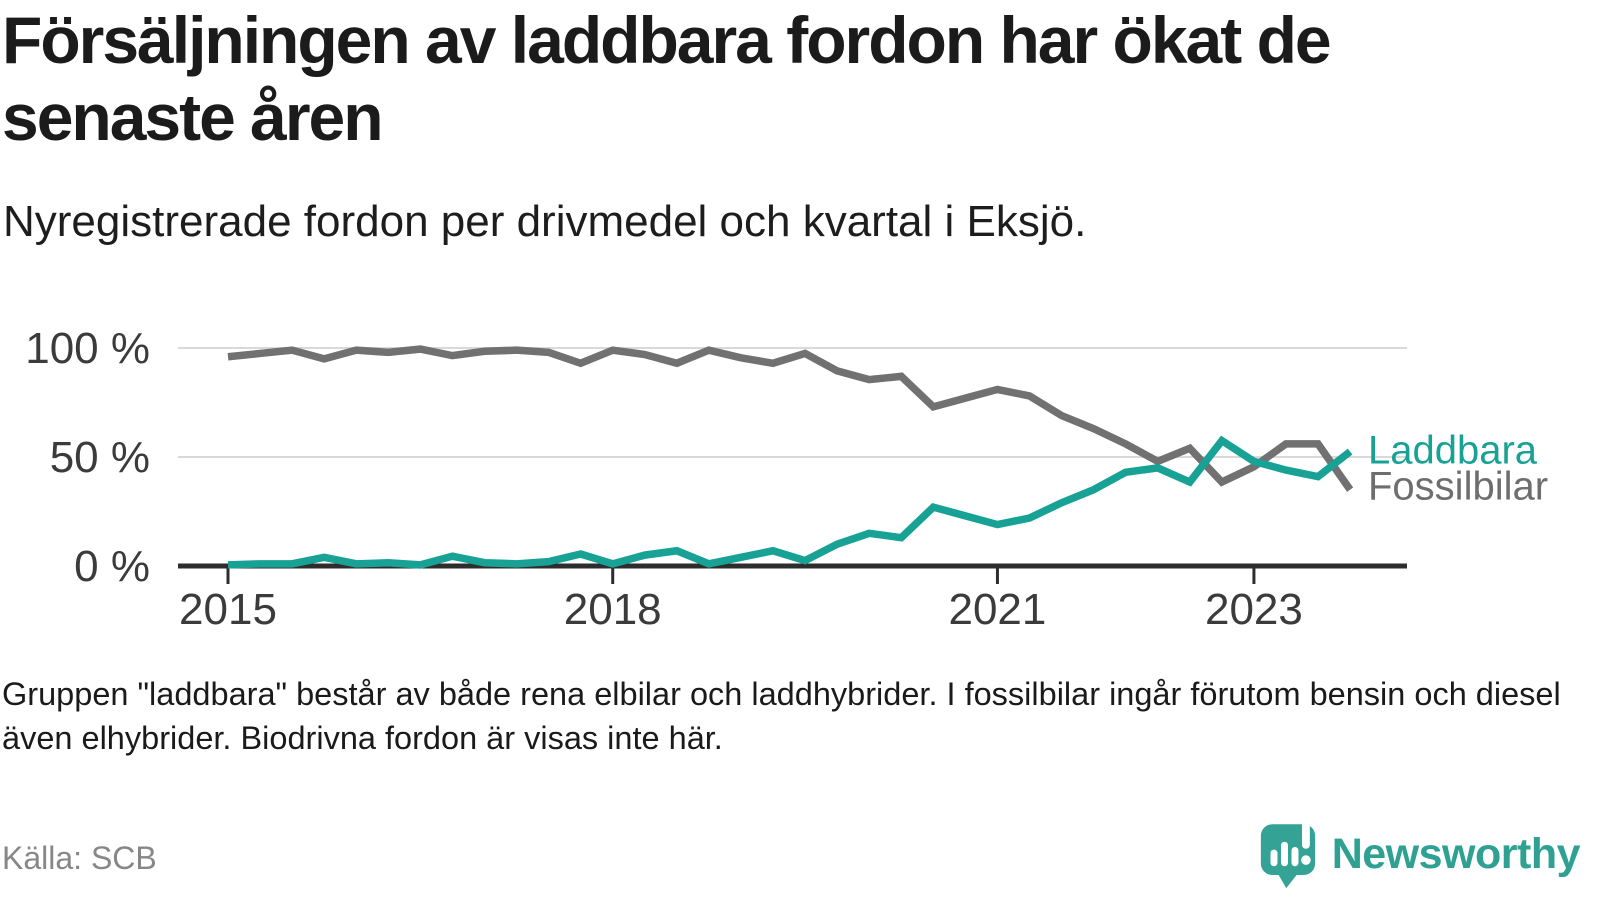  What do you see at coordinates (790, 418) in the screenshot?
I see `series-line-fossilbilar` at bounding box center [790, 418].